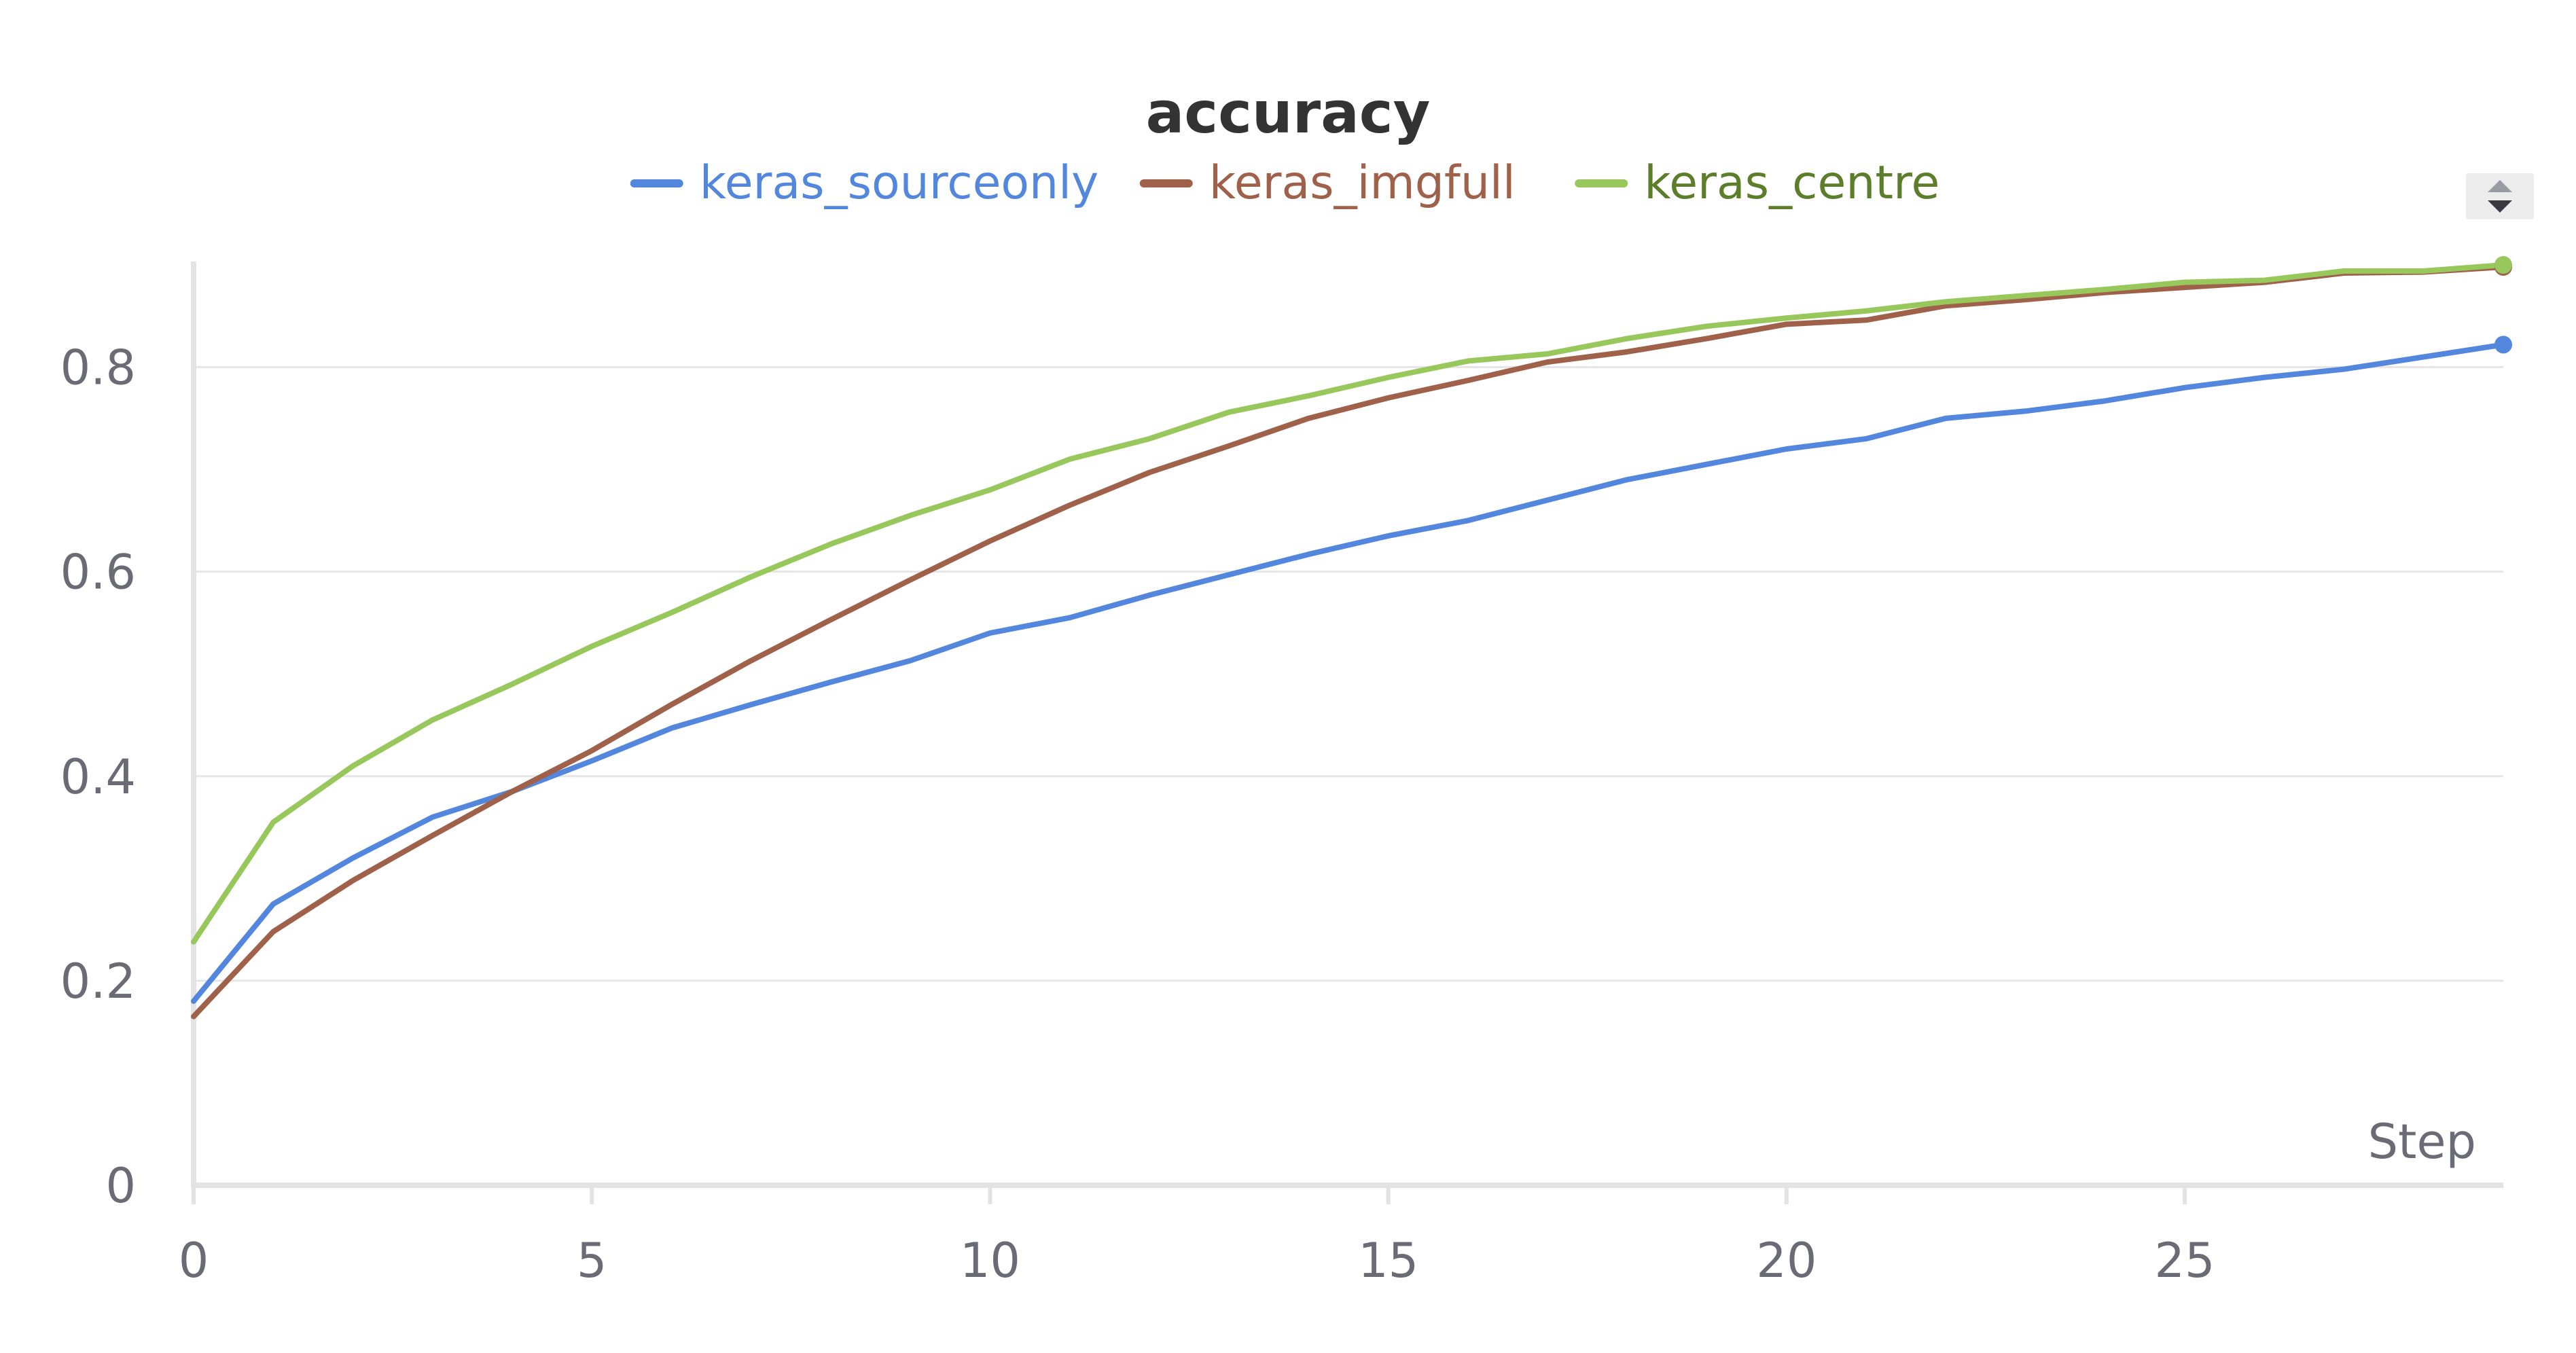 The width and height of the screenshot is (2576, 1353). I want to click on legend-item-keras_sourceonly: keras_sourceonly, so click(865, 183).